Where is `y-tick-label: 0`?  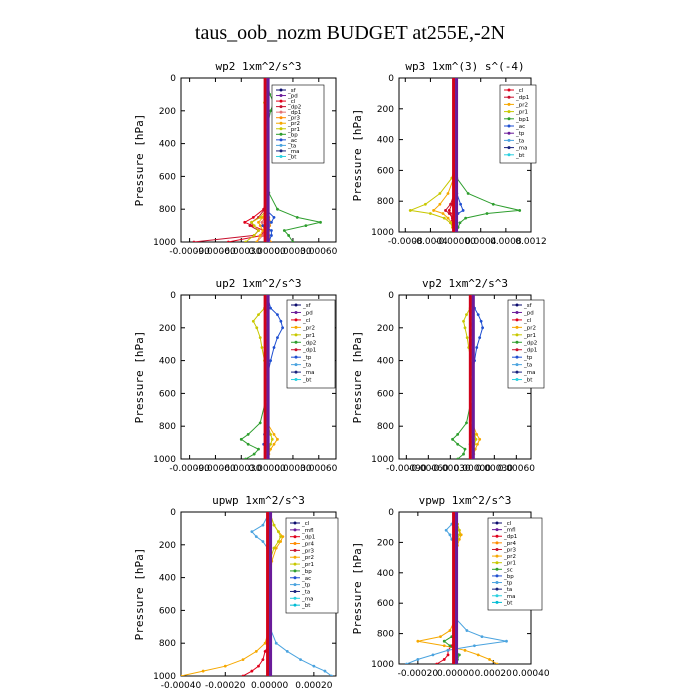 y-tick-label: 0 is located at coordinates (391, 79).